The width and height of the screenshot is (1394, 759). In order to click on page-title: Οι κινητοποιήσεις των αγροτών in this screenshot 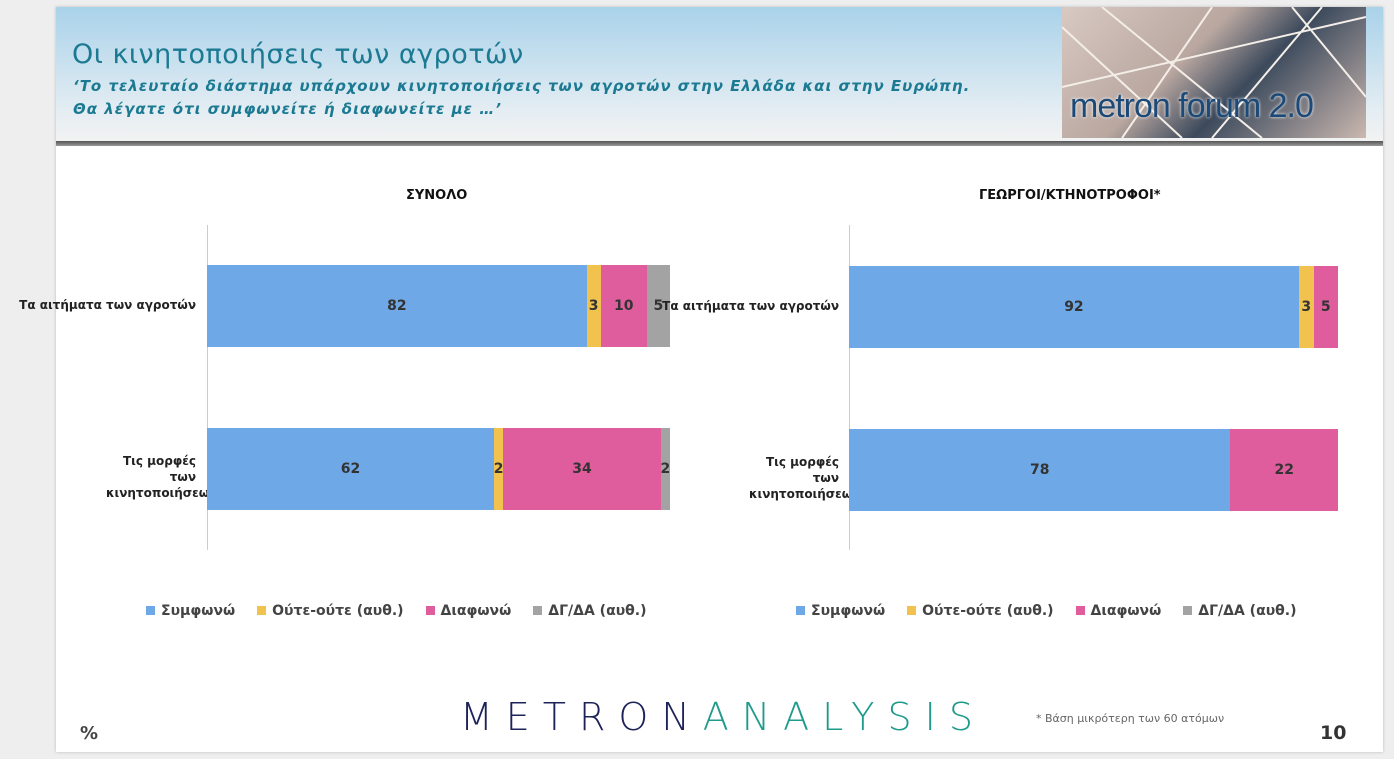, I will do `click(298, 54)`.